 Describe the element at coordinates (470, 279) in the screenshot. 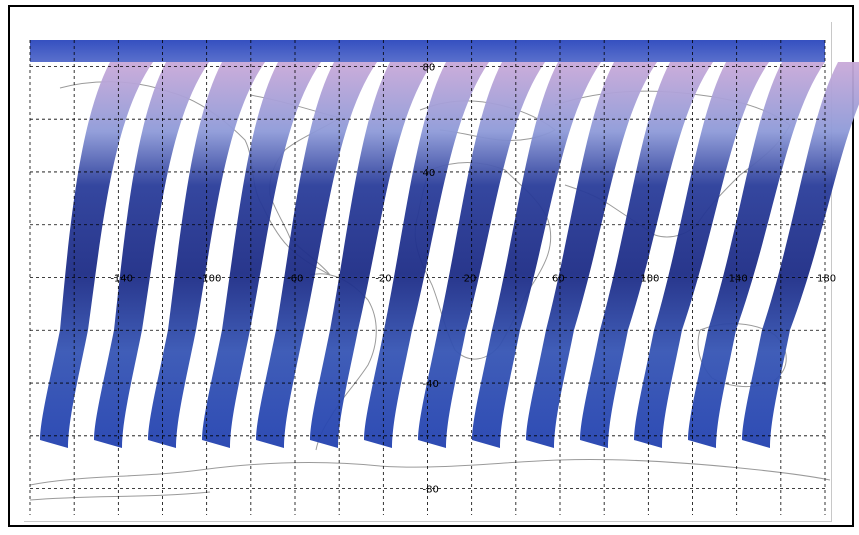

I see `lon-label: 20` at that location.